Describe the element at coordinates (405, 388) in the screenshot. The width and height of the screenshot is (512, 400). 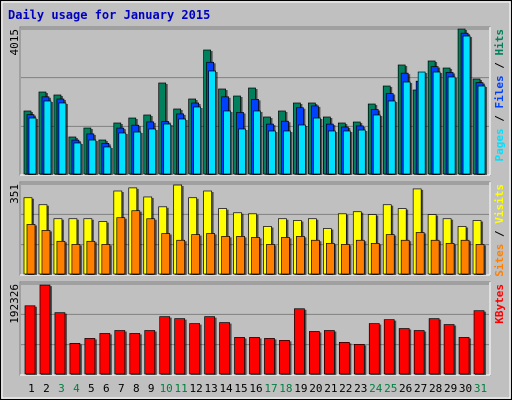
I see `x-tick-label: 26` at that location.